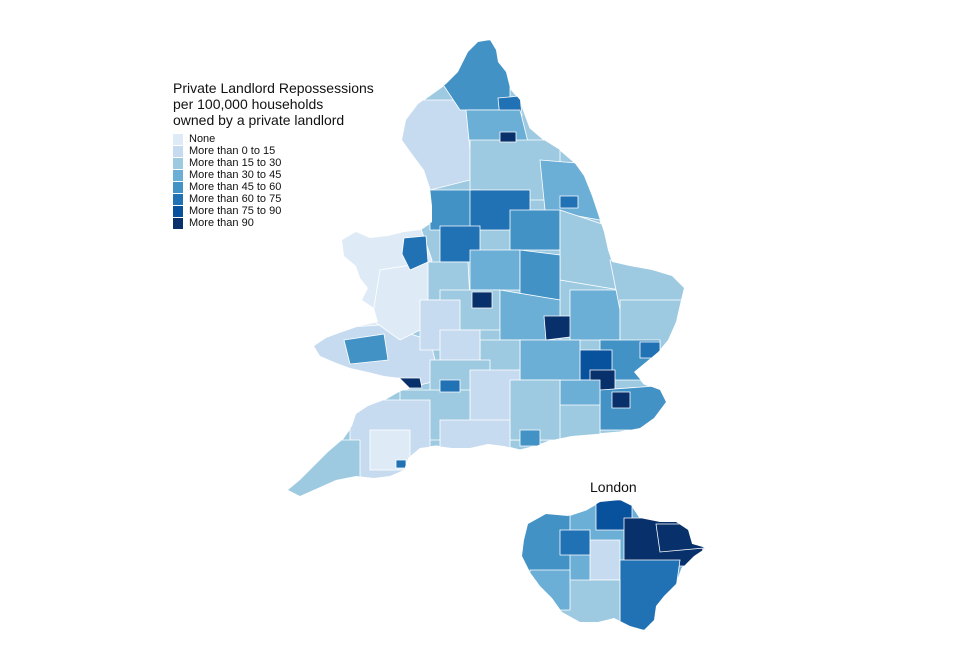 The width and height of the screenshot is (960, 645). Describe the element at coordinates (273, 223) in the screenshot. I see `legend-item: More than 90` at that location.